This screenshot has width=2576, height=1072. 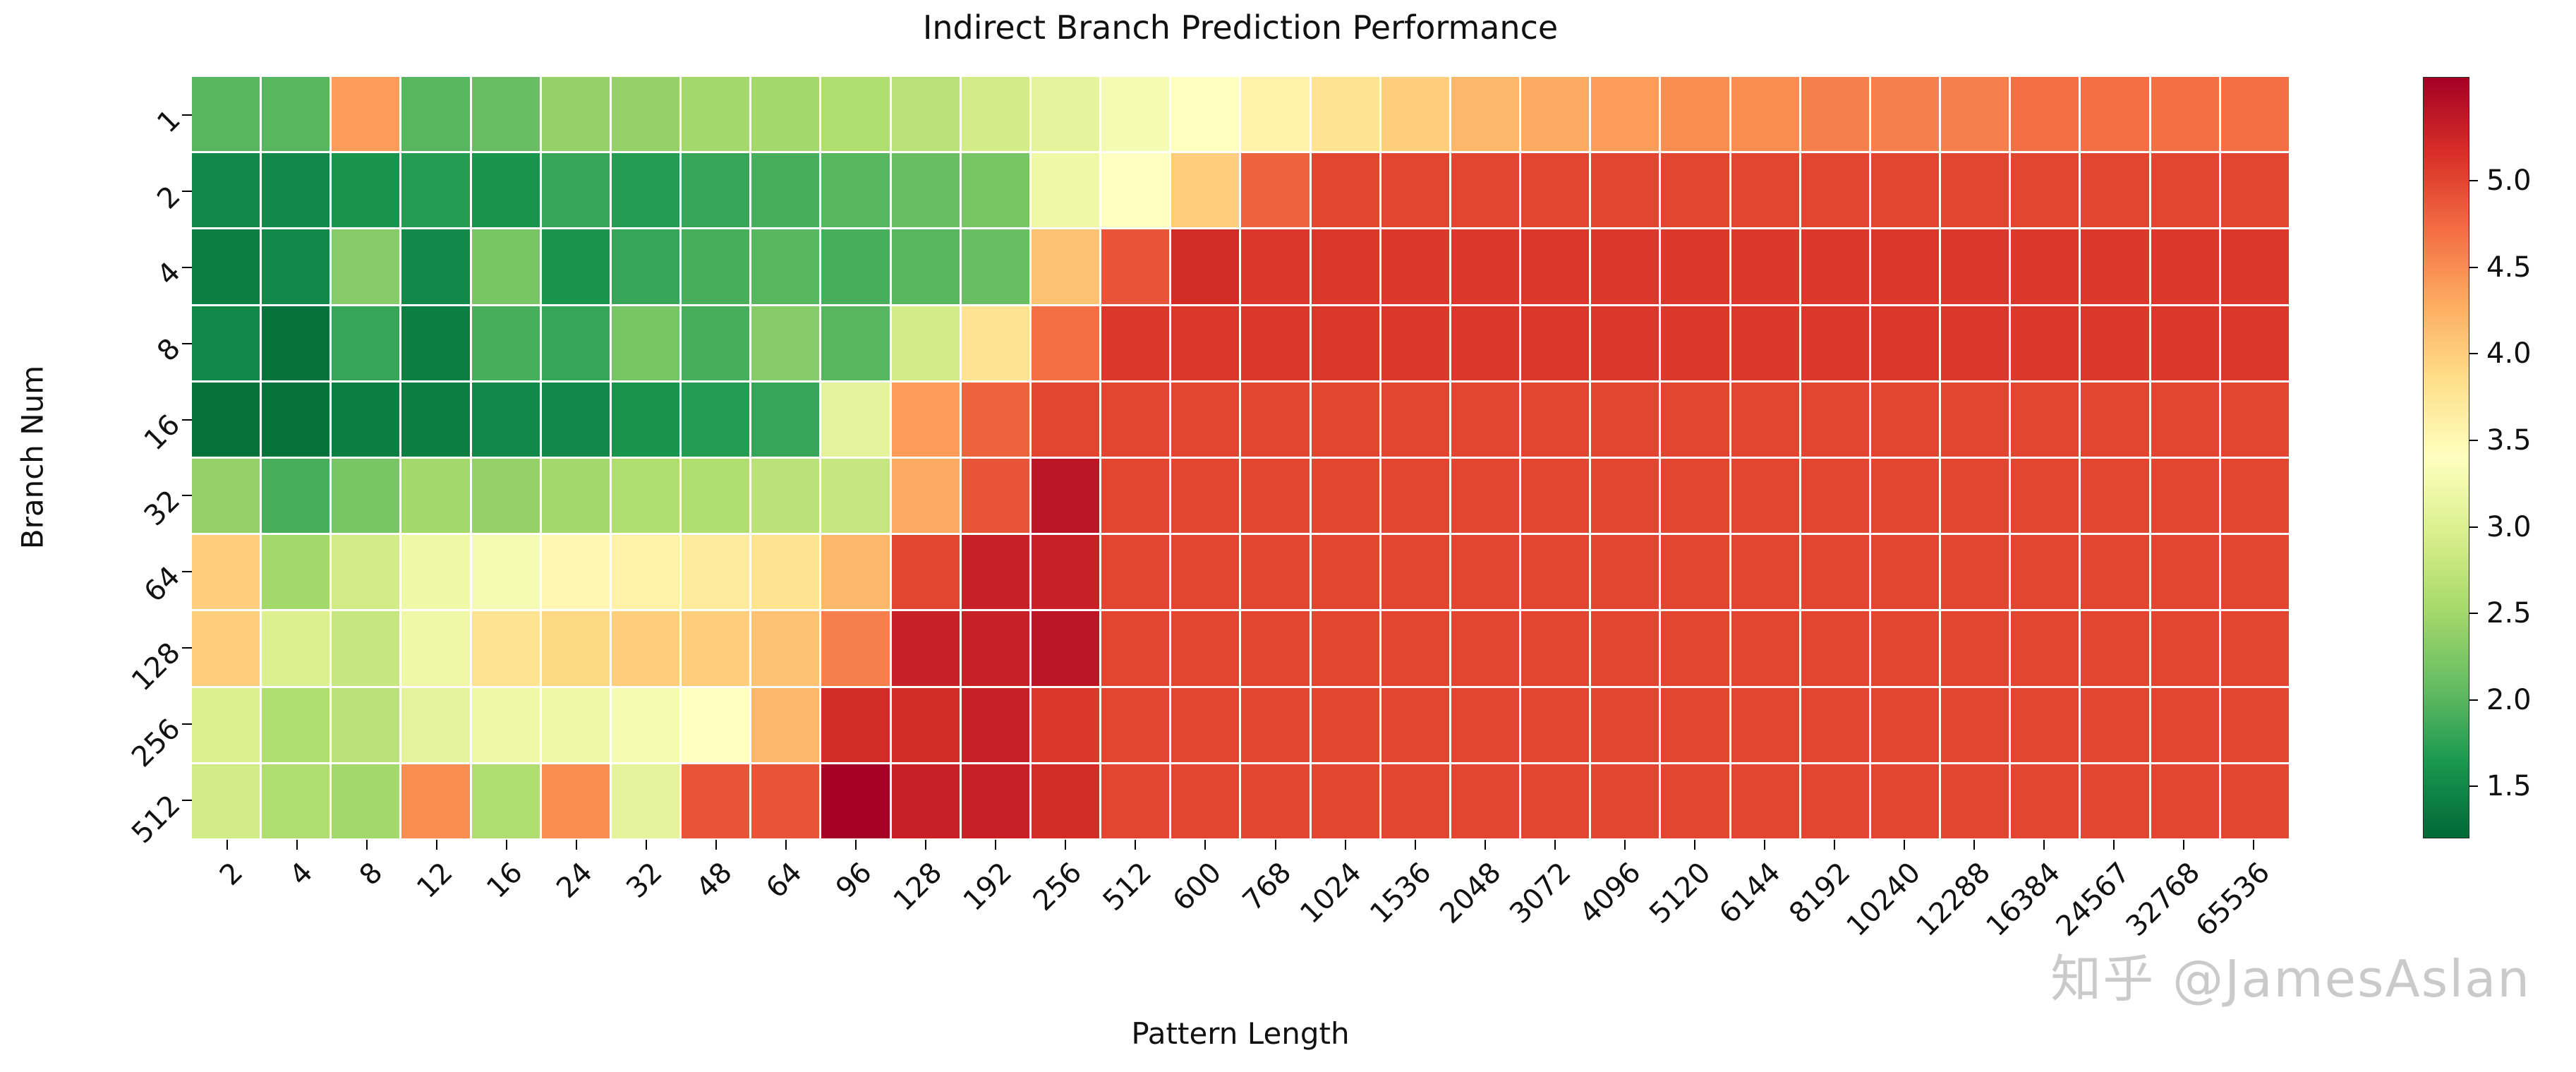 I want to click on colorbar, so click(x=2446, y=458).